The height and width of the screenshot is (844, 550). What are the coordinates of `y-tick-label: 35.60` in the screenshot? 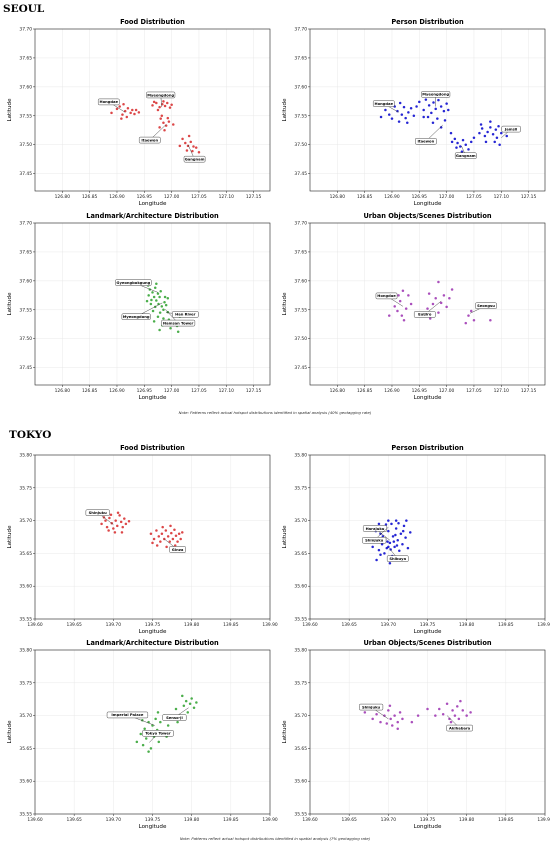 It's located at (25, 782).